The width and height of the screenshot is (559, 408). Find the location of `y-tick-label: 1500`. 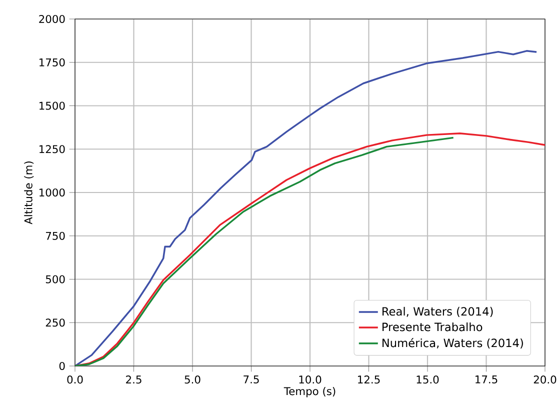

y-tick-label: 1500 is located at coordinates (52, 106).